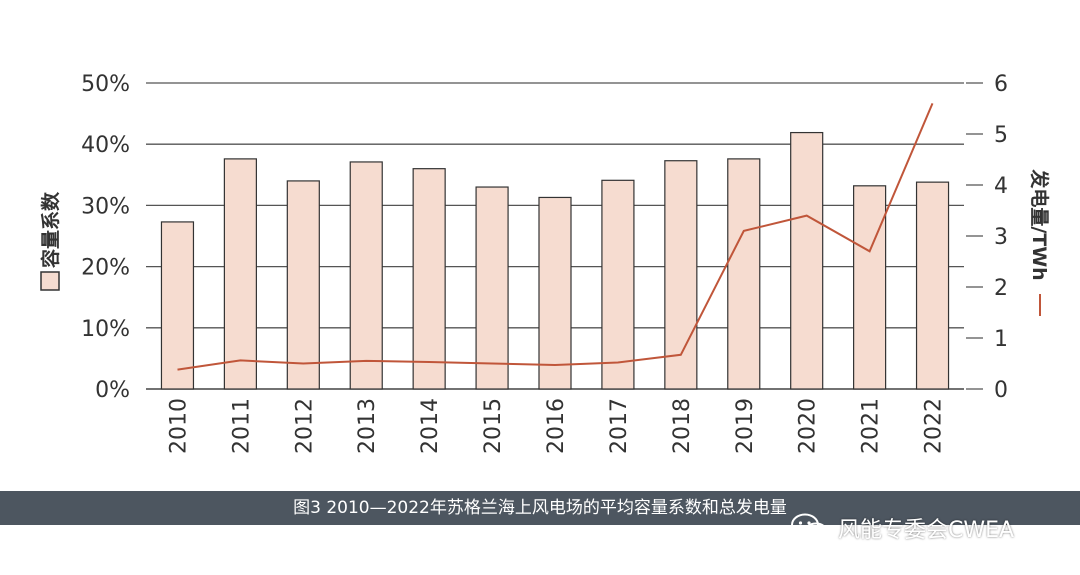 This screenshot has height=575, width=1080. Describe the element at coordinates (50, 281) in the screenshot. I see `left-legend-swatch` at that location.